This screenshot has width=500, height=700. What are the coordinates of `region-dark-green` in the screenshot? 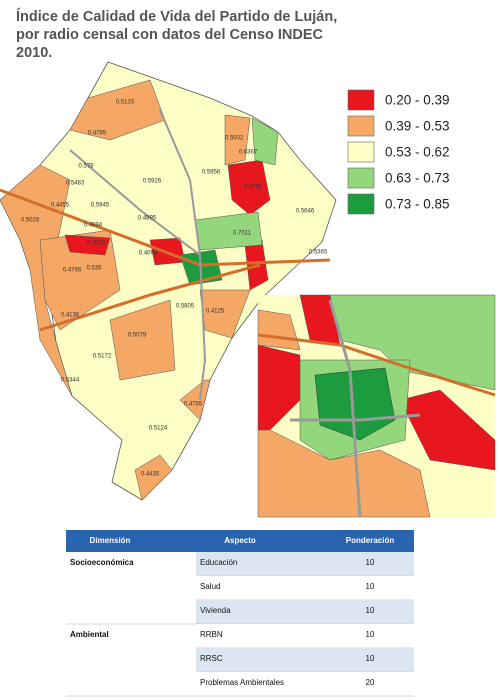 It's located at (355, 404).